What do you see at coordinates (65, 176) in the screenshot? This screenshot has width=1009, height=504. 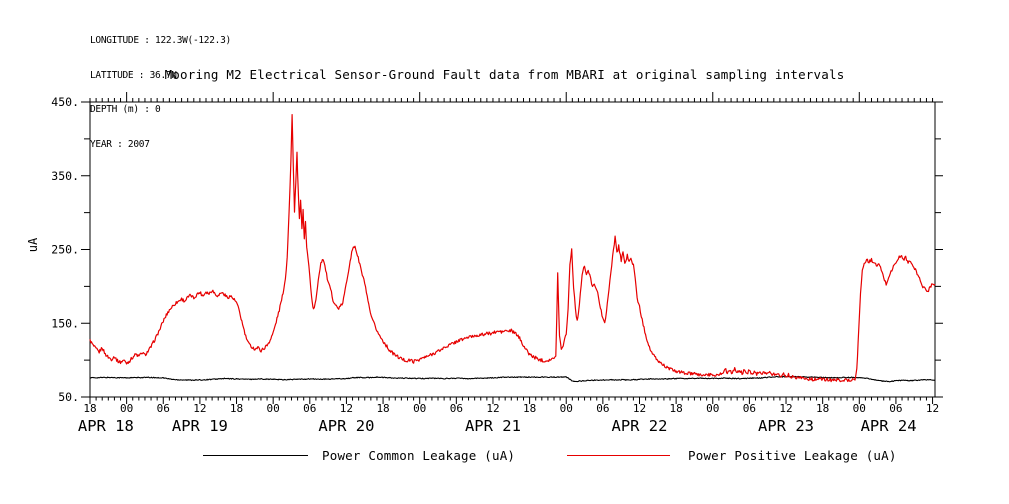 I see `y-tick-label: 350.` at bounding box center [65, 176].